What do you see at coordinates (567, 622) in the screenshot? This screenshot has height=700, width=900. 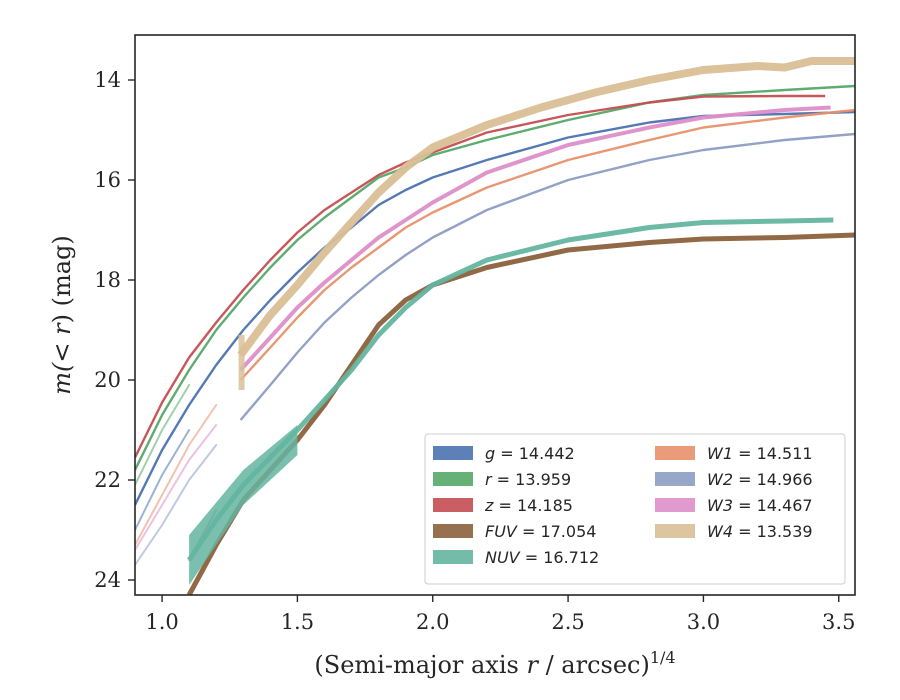 I see `x-tick-label: 2.5` at bounding box center [567, 622].